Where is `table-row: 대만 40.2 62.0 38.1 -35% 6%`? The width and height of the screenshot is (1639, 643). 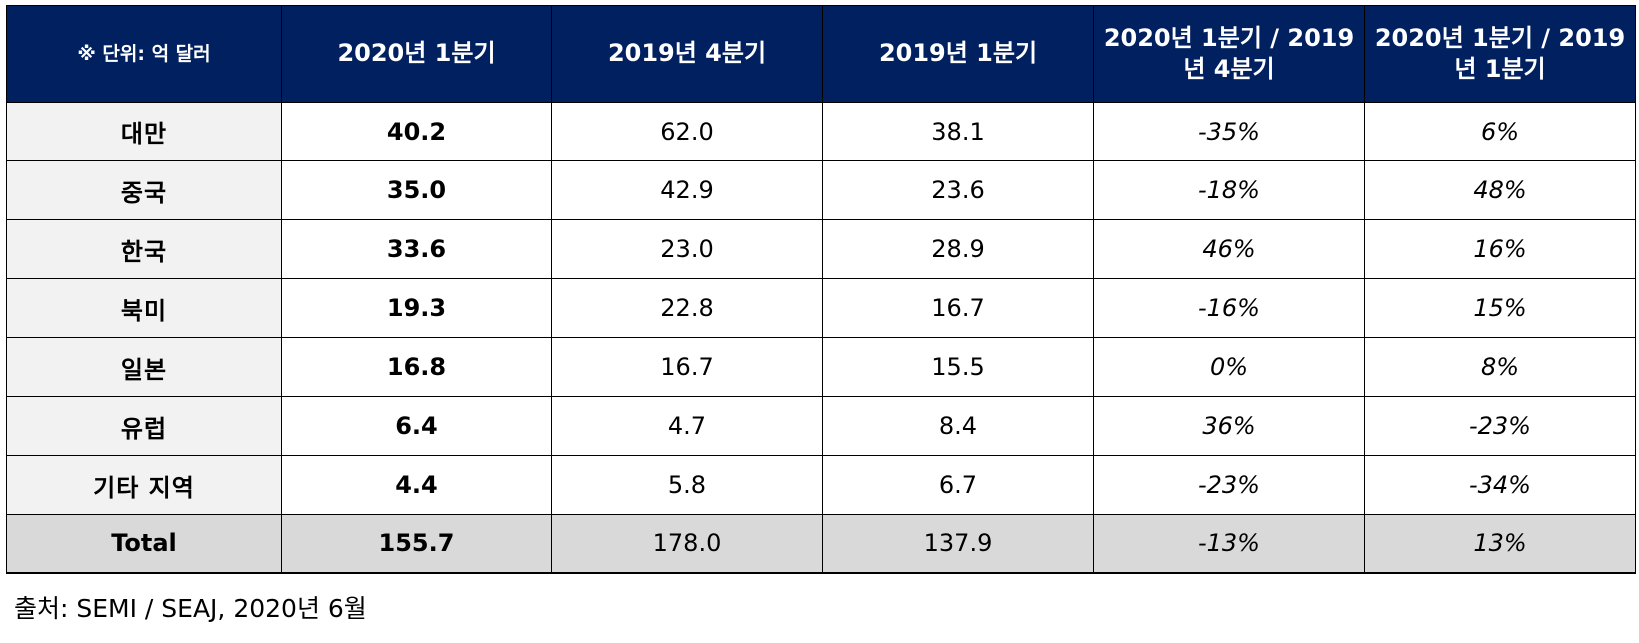
table-row: 대만 40.2 62.0 38.1 -35% 6% is located at coordinates (821, 131).